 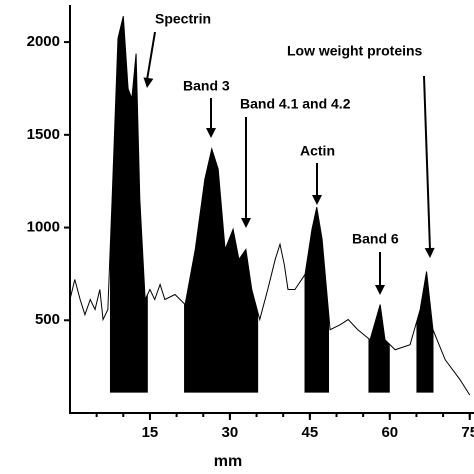 I want to click on x-tick-label: 15, so click(x=150, y=432).